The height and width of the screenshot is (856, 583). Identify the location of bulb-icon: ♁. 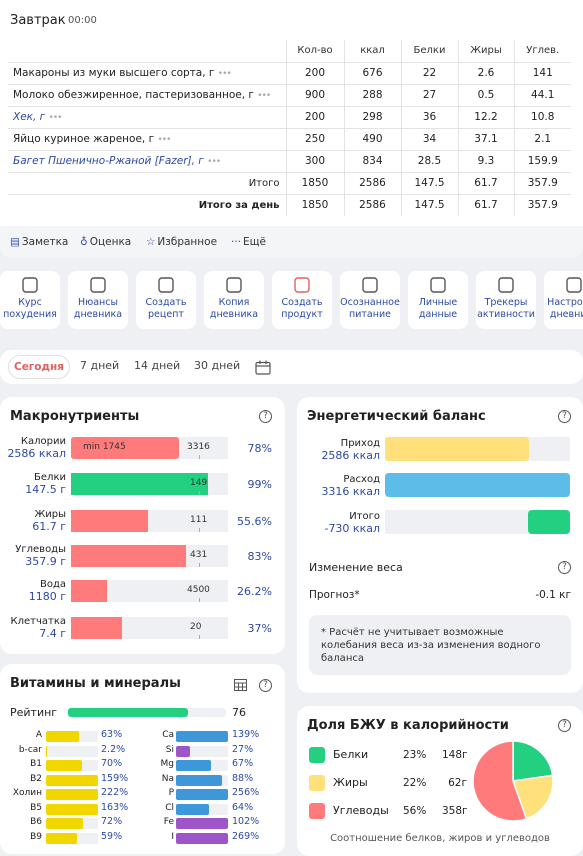
(84, 242).